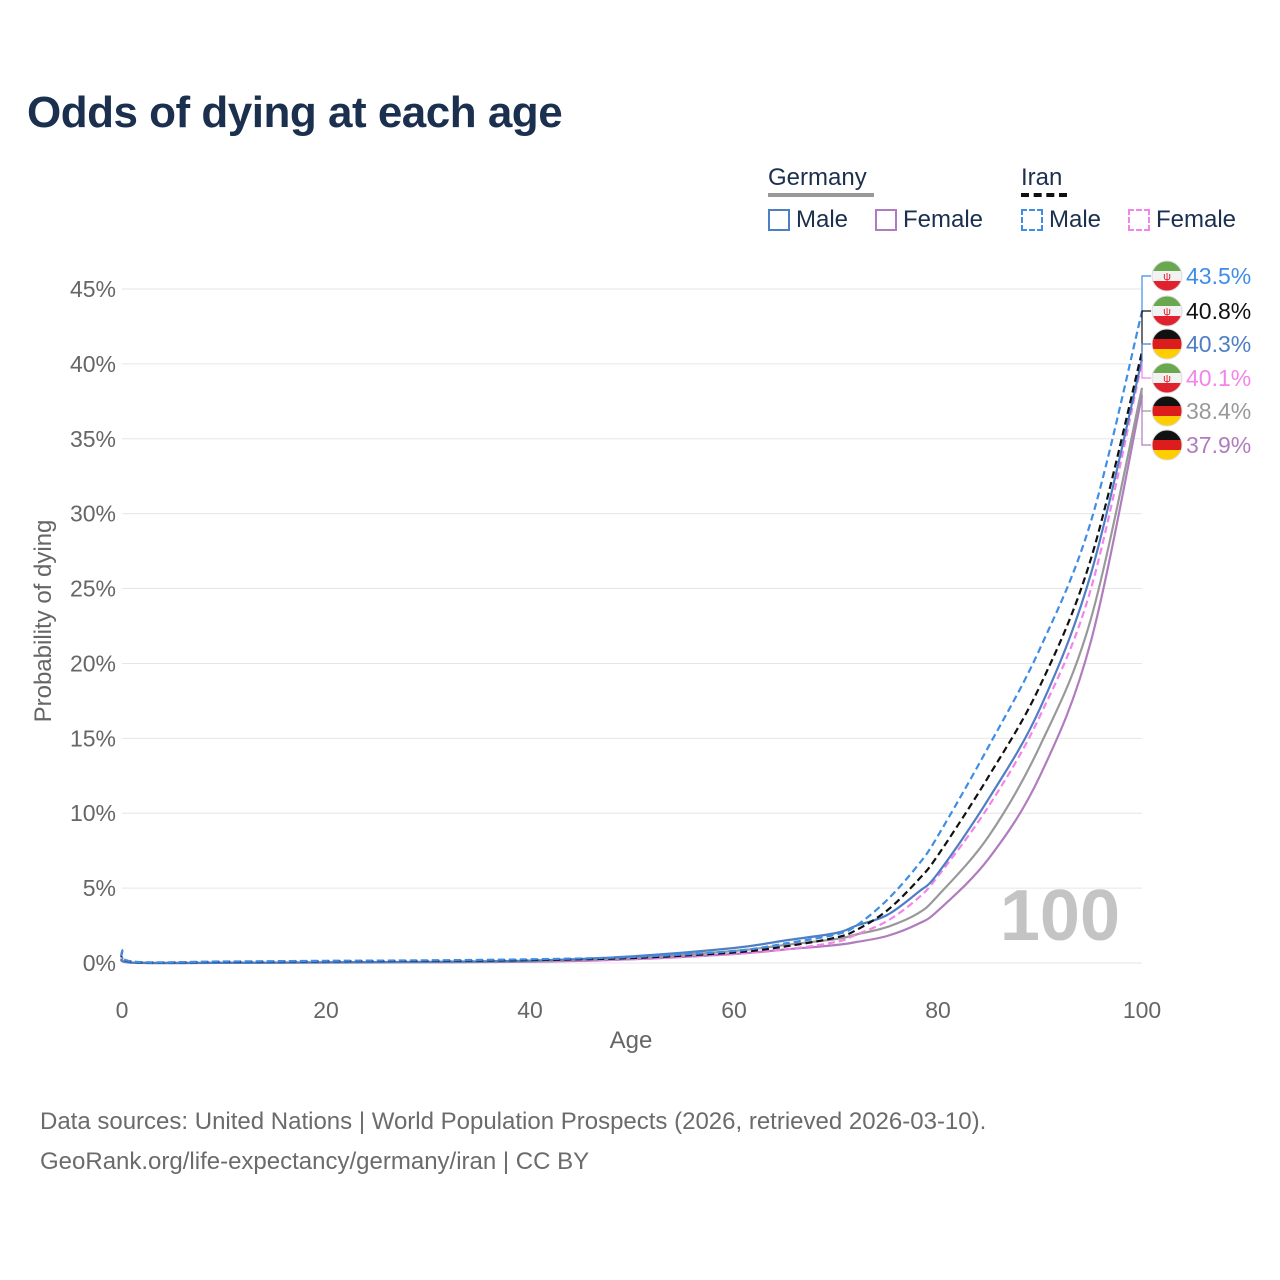 The image size is (1280, 1280). I want to click on legend-iran-male-label: Male, so click(1075, 219).